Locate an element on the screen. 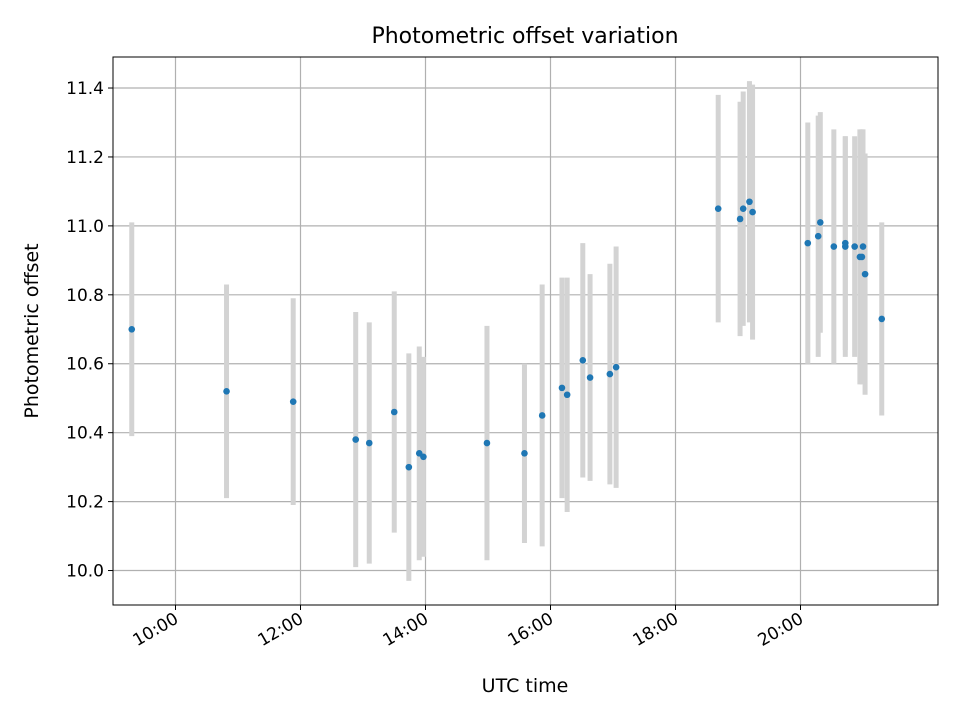 The height and width of the screenshot is (720, 960). y-axis-label: Photometric offset is located at coordinates (32, 330).